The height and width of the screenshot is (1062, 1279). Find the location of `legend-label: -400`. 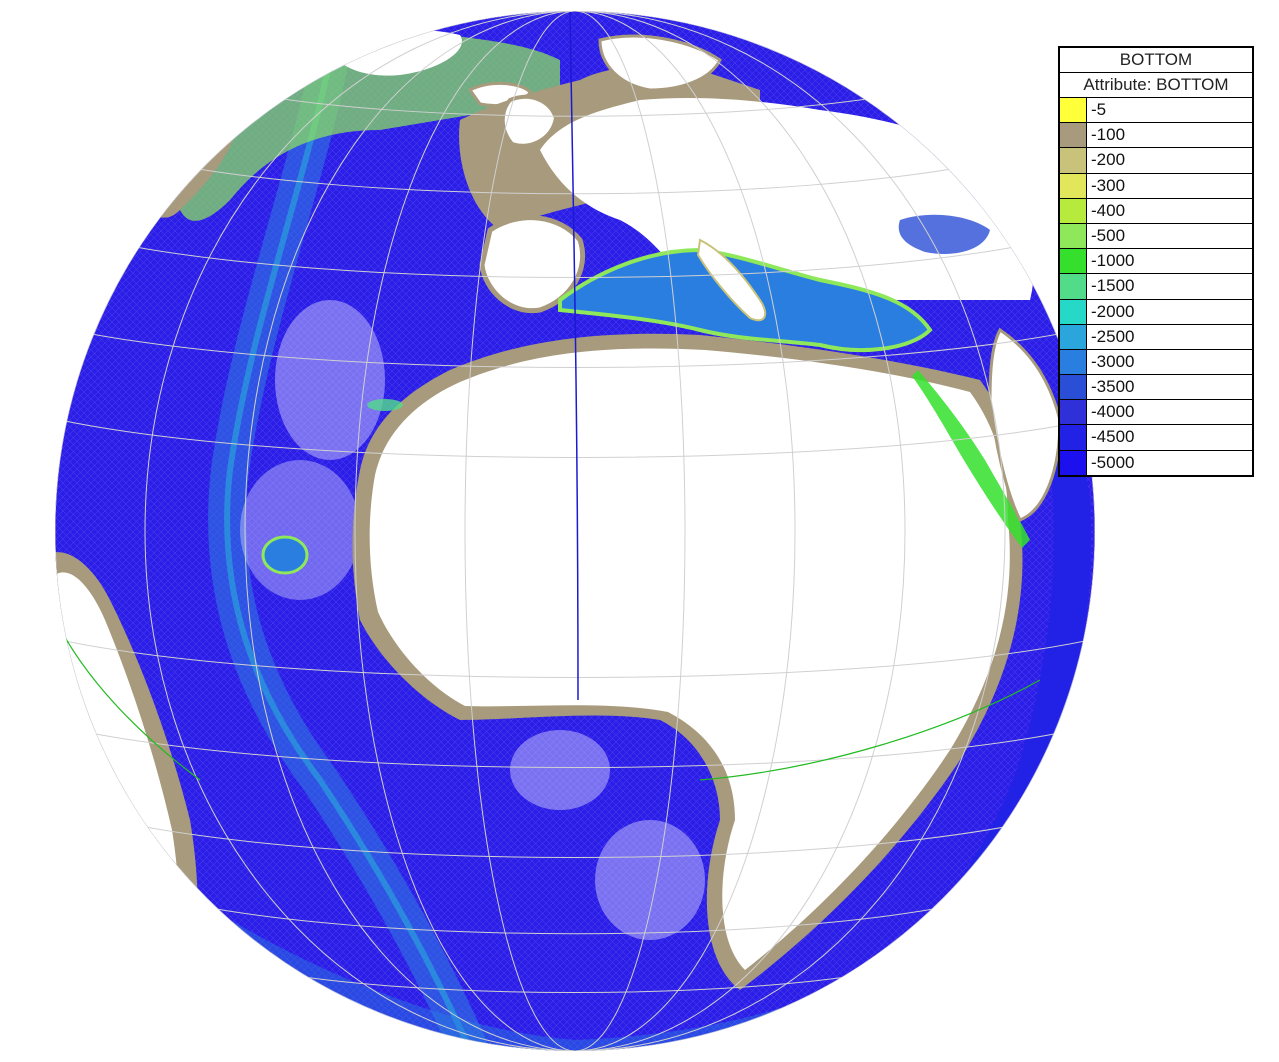

legend-label: -400 is located at coordinates (1106, 211).